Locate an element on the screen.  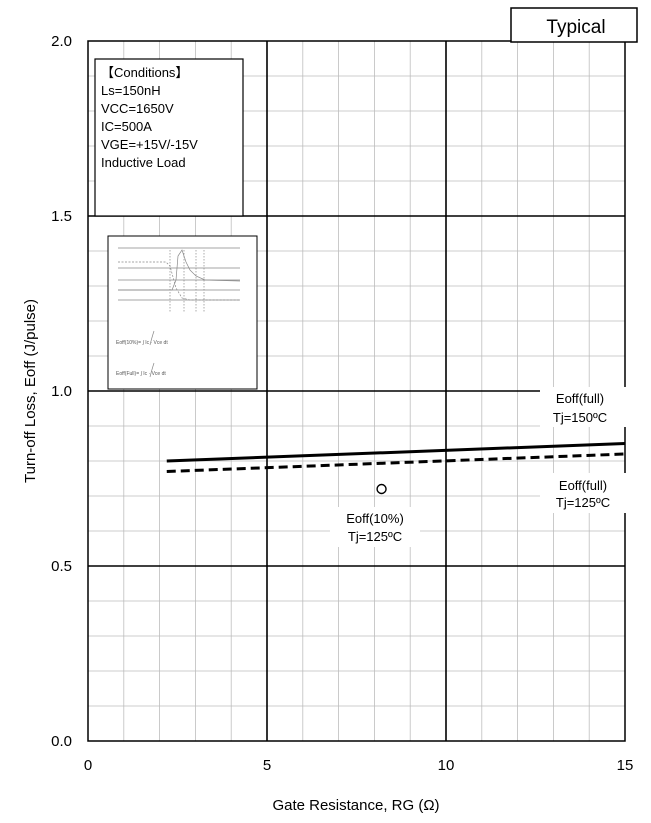
conditions-box is located at coordinates (169, 137).